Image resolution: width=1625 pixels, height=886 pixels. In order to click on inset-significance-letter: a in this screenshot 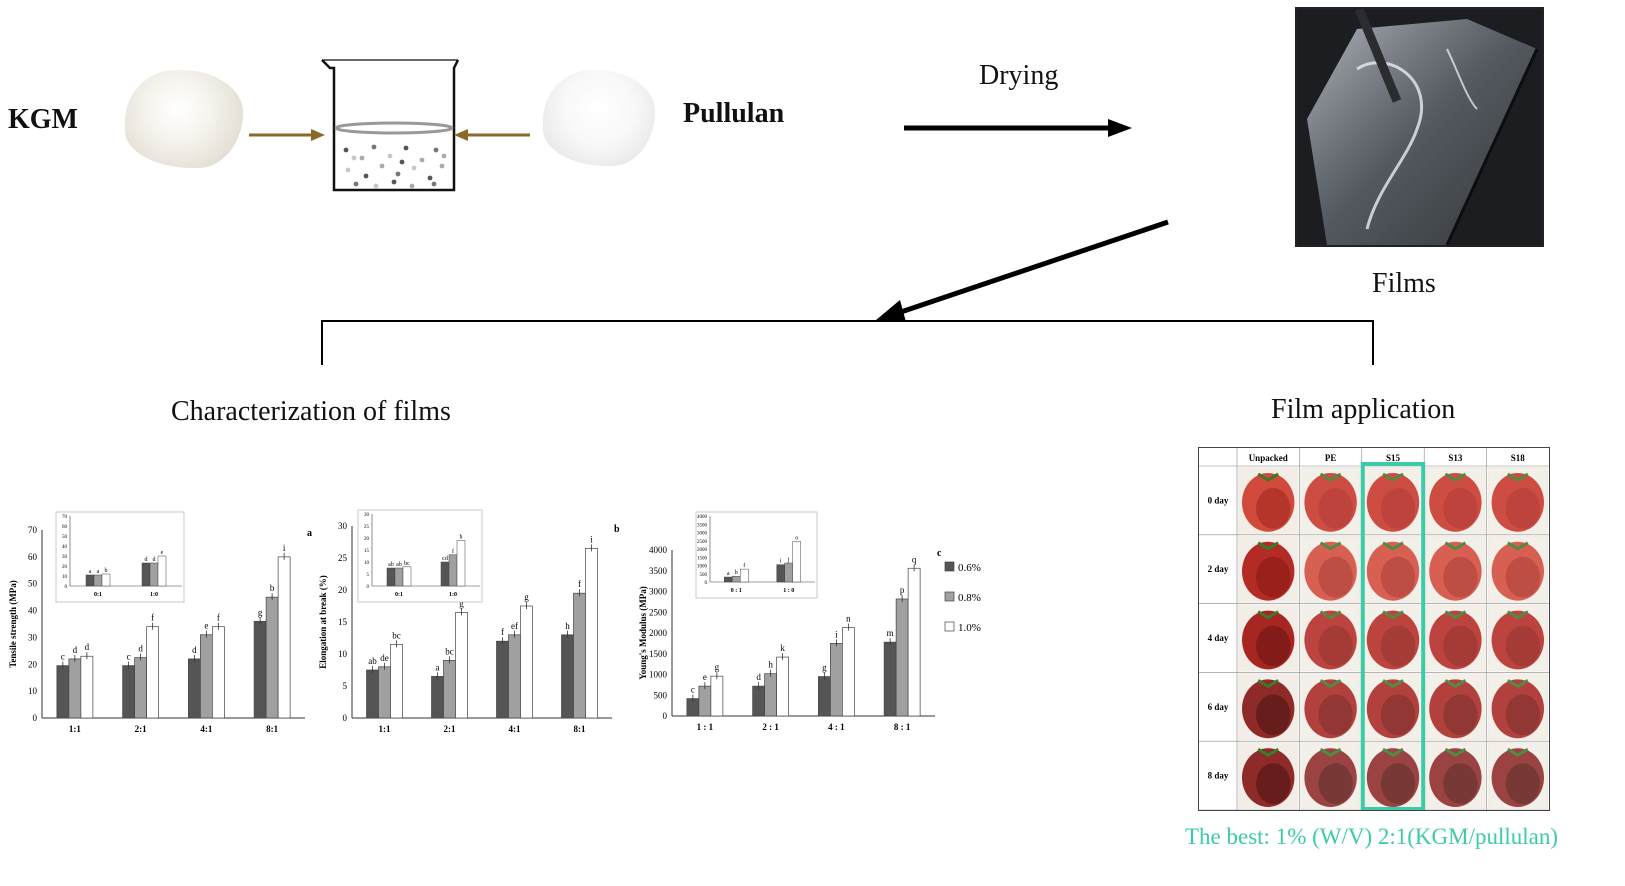, I will do `click(98, 572)`.